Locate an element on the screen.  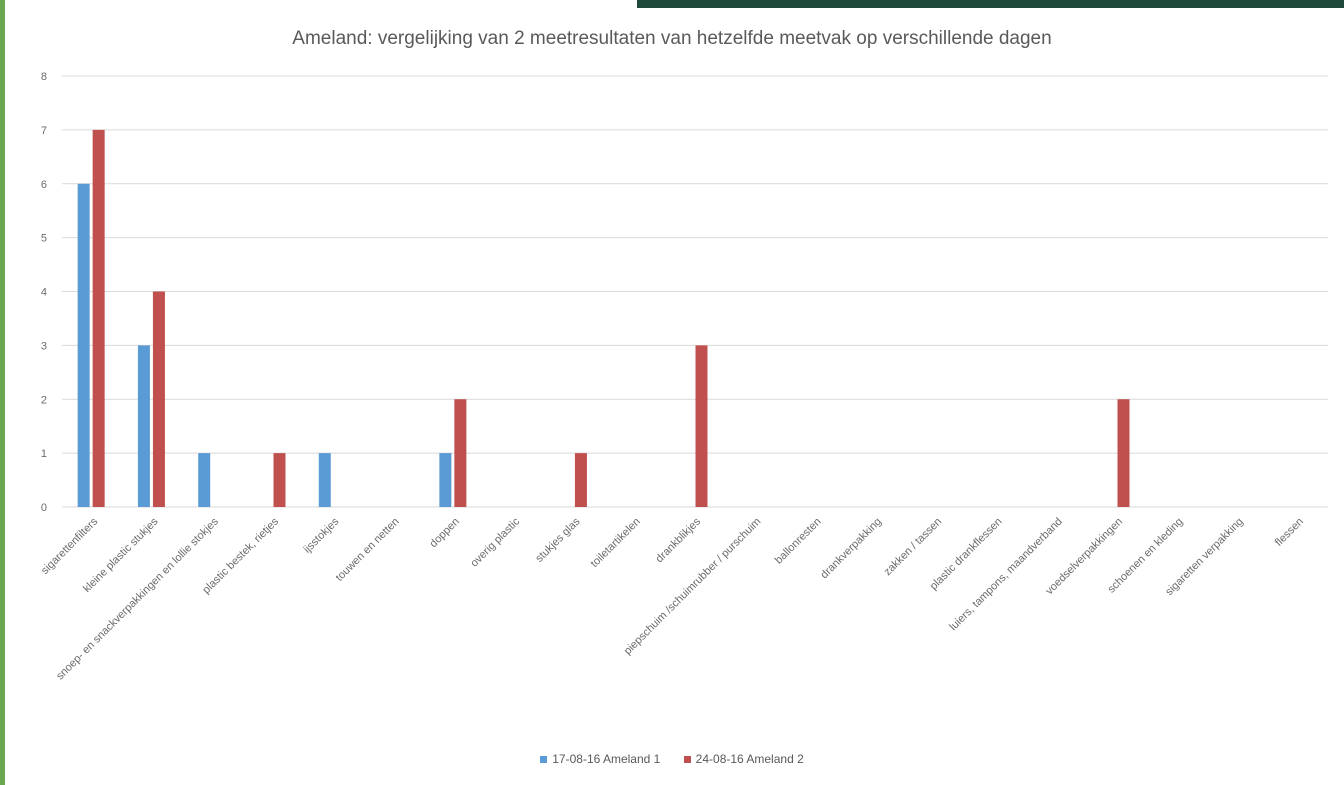
y-tick-label: 2 is located at coordinates (44, 400).